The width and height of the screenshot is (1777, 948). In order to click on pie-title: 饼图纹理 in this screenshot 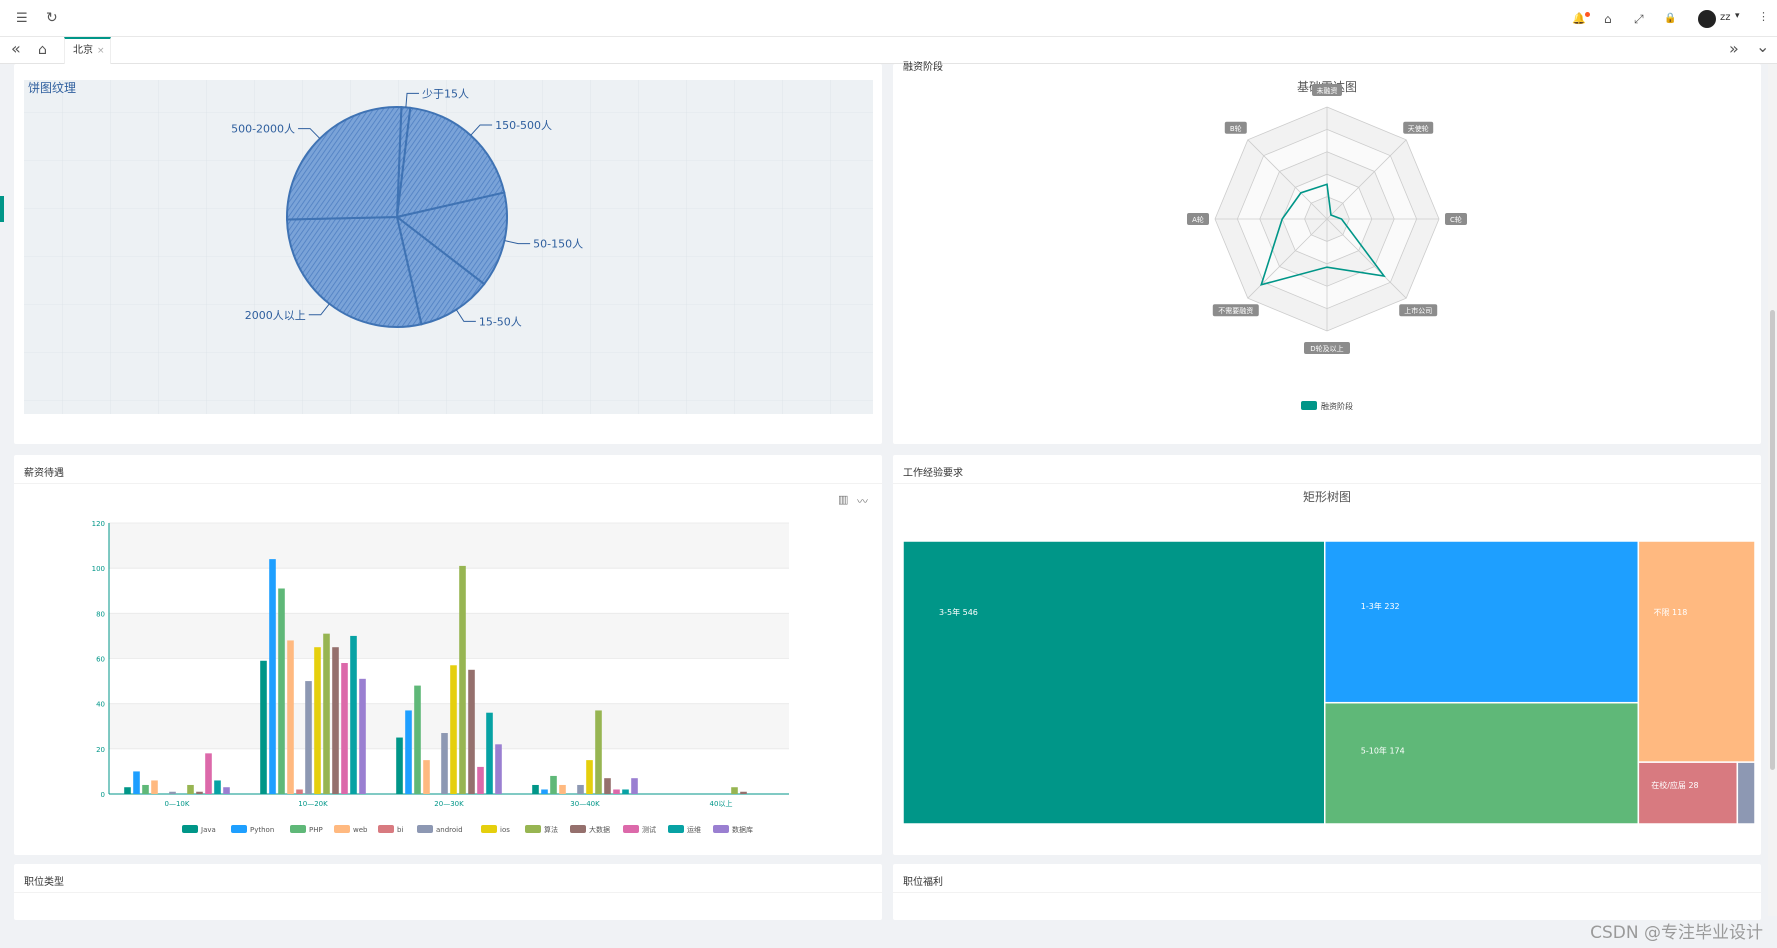, I will do `click(52, 88)`.